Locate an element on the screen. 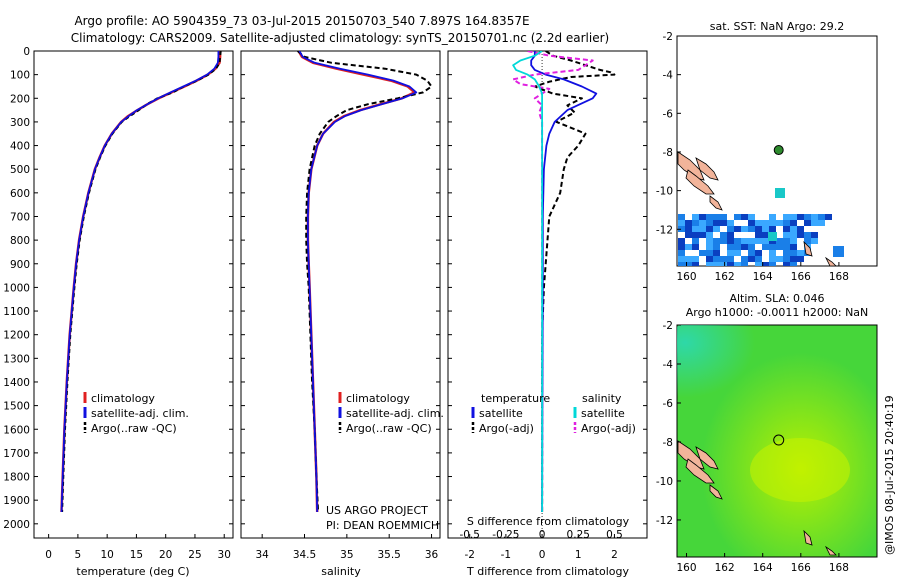 The image size is (900, 580). difference-xlabel-salinity: S difference from climatology is located at coordinates (548, 521).